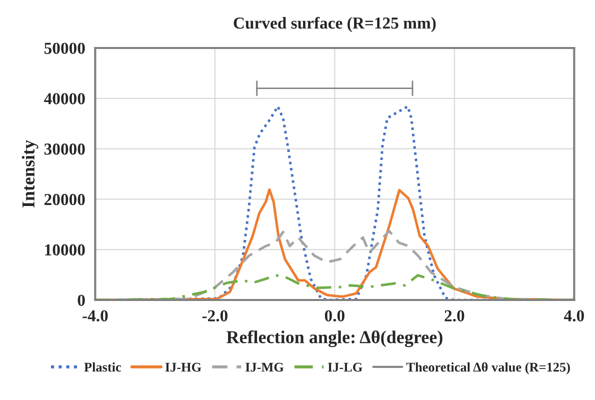 The image size is (595, 400). I want to click on y-tick-label: 30000, so click(64, 149).